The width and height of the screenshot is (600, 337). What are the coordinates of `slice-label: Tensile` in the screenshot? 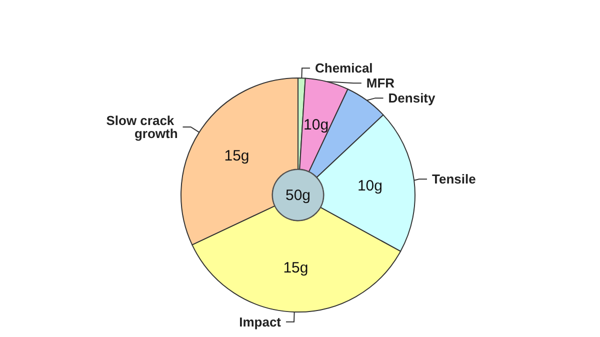 It's located at (454, 179).